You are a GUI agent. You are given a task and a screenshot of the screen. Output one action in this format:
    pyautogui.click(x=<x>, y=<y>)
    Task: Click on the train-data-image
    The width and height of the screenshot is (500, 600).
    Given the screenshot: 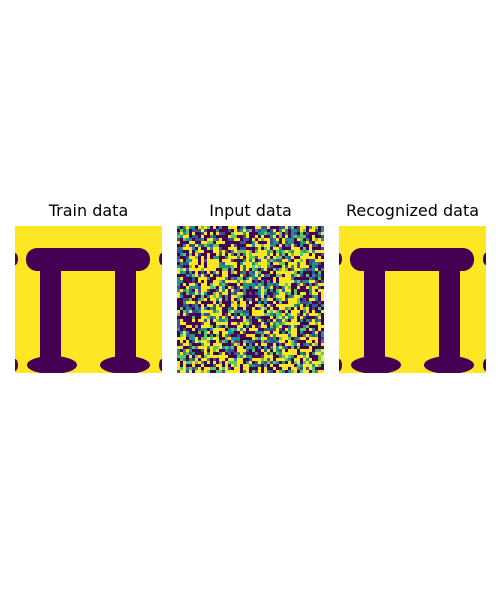 What is the action you would take?
    pyautogui.click(x=88, y=299)
    